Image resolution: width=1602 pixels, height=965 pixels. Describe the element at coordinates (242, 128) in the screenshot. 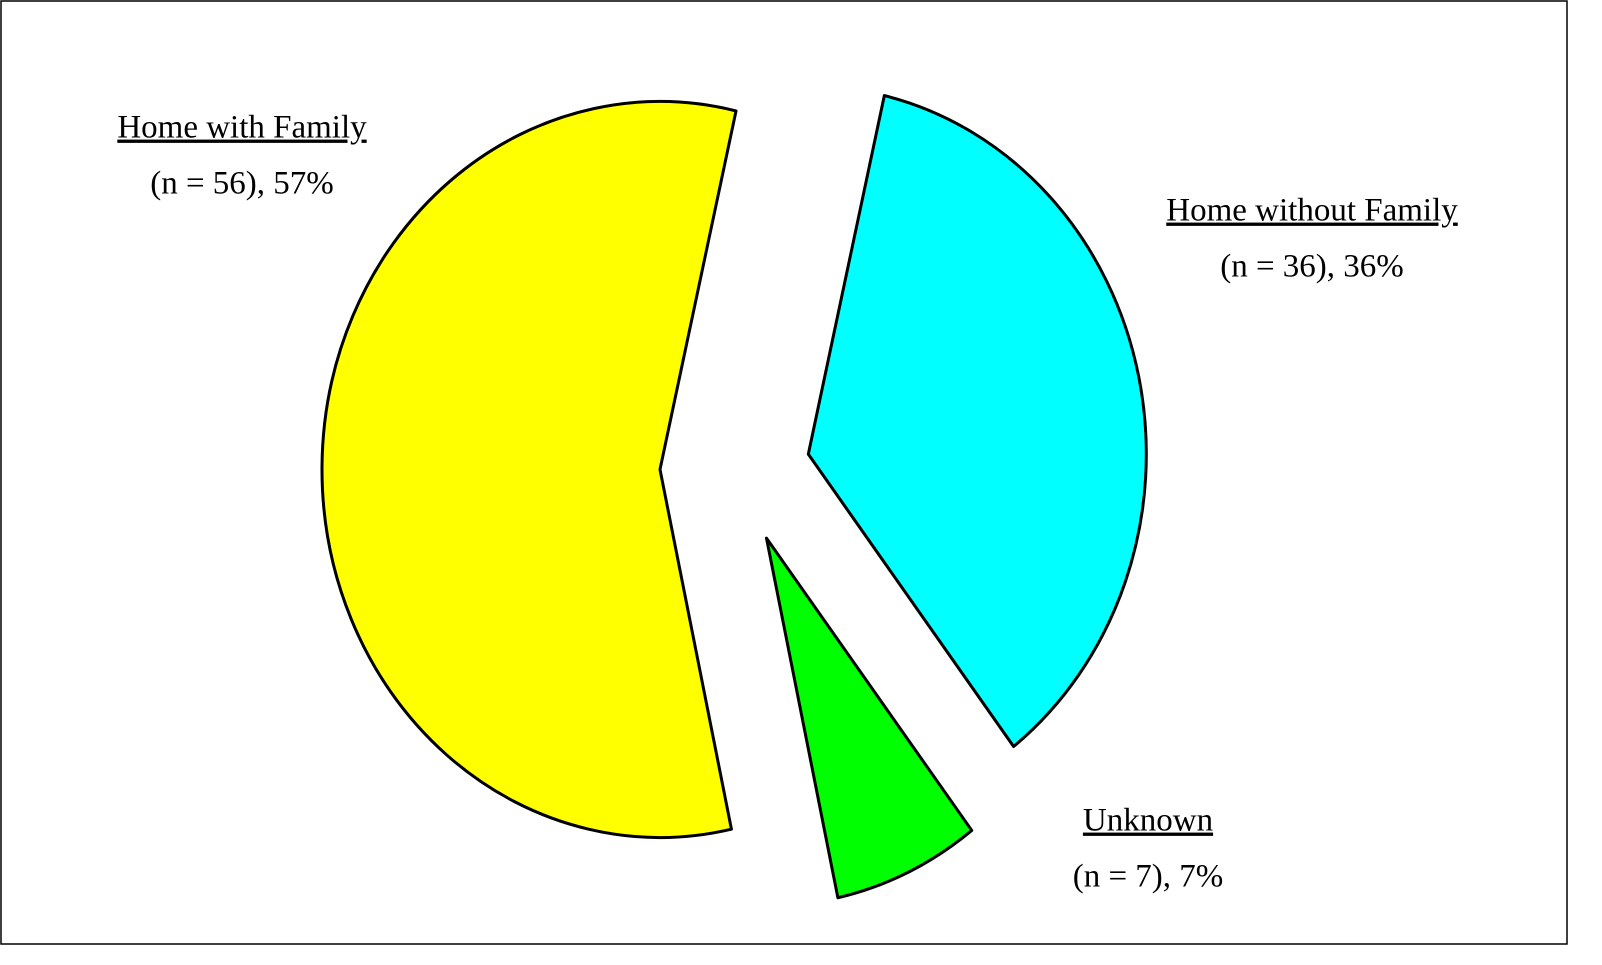

I see `slice-label: Home with Family` at that location.